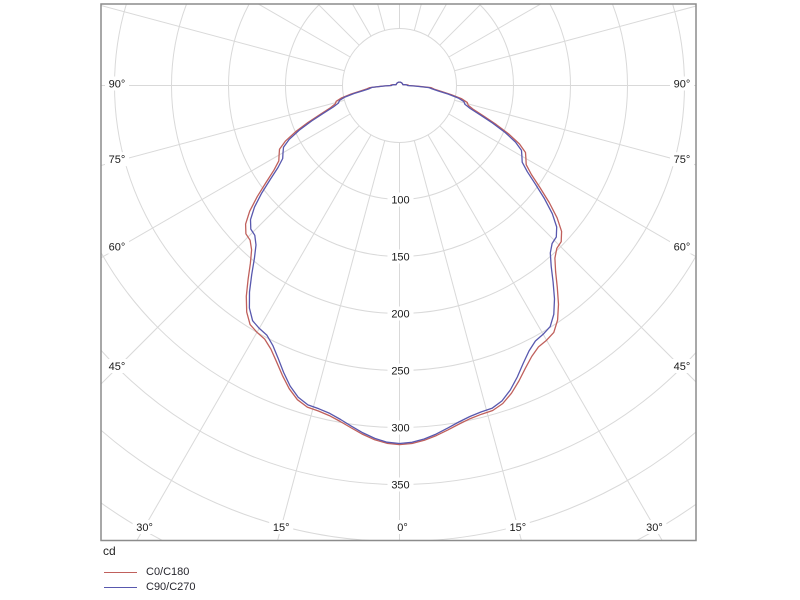  I want to click on radial-tick-label-300: 300, so click(400, 429).